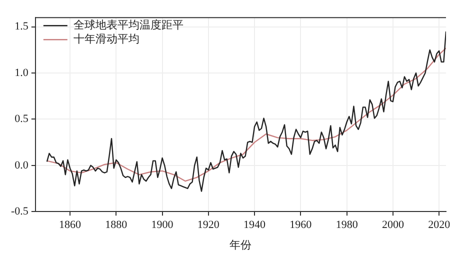  What do you see at coordinates (21, 165) in the screenshot?
I see `y-tick-label: 0.0` at bounding box center [21, 165].